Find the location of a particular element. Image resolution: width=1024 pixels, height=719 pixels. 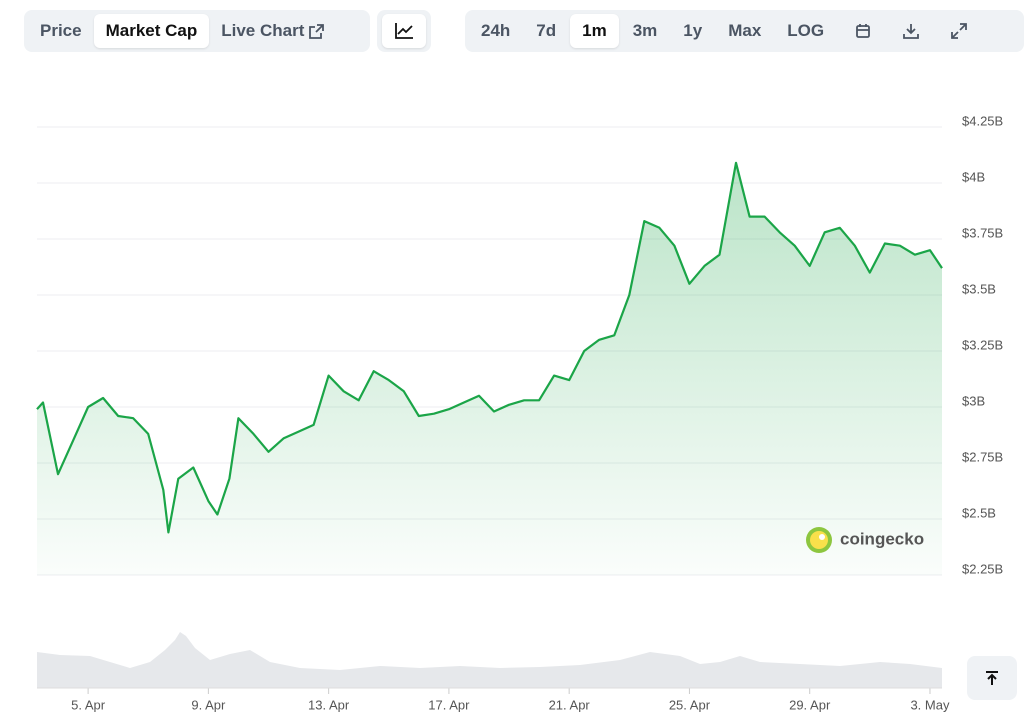

x-tick-label: 29. Apr is located at coordinates (810, 704).